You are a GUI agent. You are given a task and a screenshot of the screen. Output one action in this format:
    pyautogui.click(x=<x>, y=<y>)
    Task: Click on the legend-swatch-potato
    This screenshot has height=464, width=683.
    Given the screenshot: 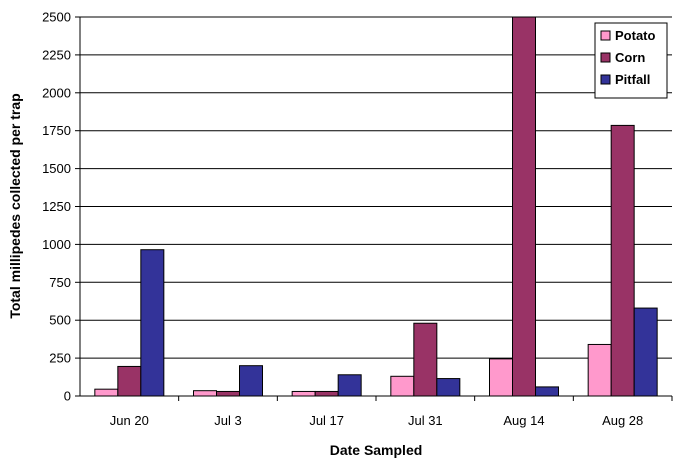 What is the action you would take?
    pyautogui.click(x=605, y=35)
    